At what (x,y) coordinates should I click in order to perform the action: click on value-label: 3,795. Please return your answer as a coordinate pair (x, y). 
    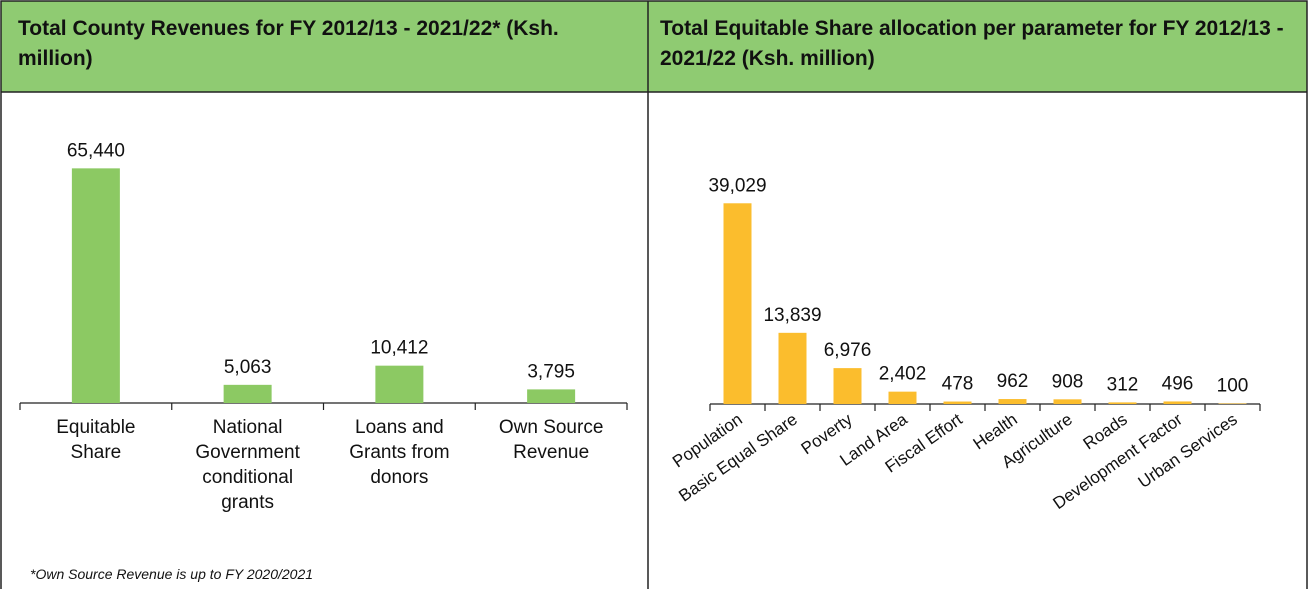
    Looking at the image, I should click on (551, 371).